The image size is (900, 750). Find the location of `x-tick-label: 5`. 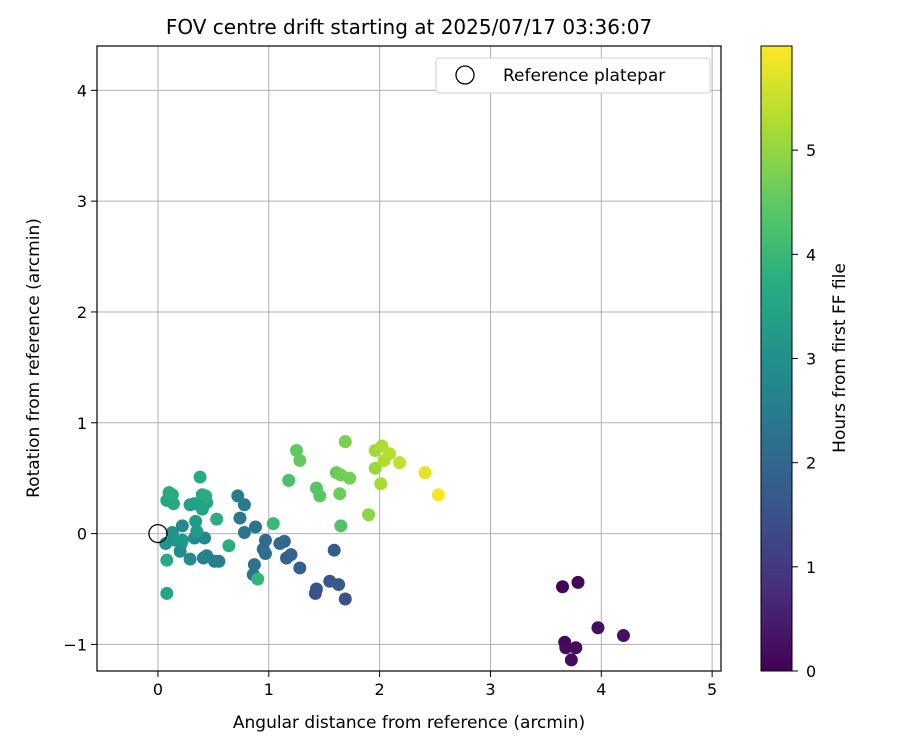

x-tick-label: 5 is located at coordinates (712, 689).